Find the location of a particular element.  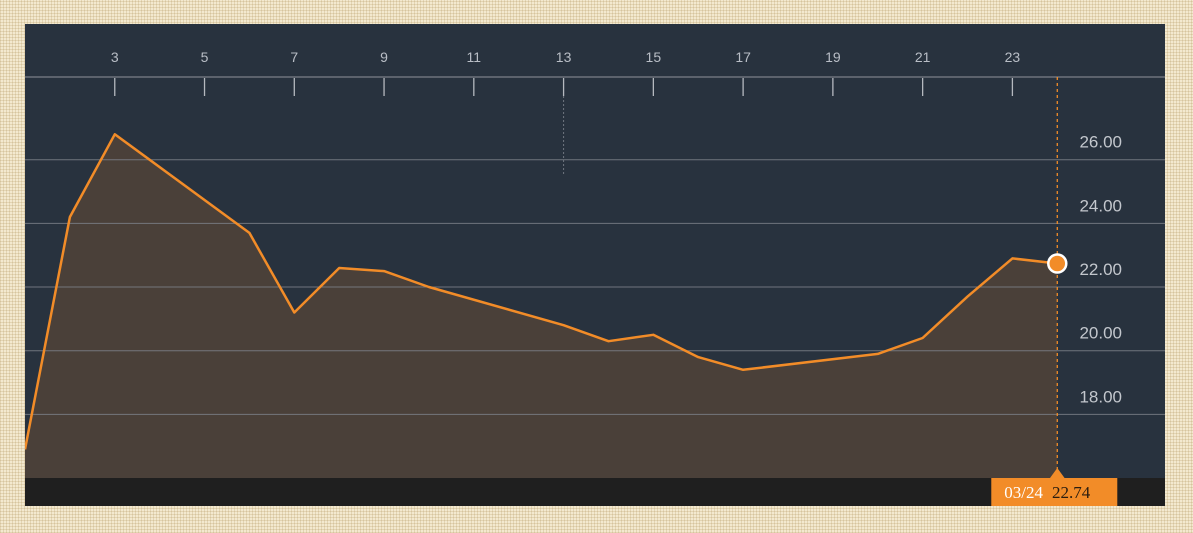

badge-text: 03/24 22.74 is located at coordinates (1047, 492).